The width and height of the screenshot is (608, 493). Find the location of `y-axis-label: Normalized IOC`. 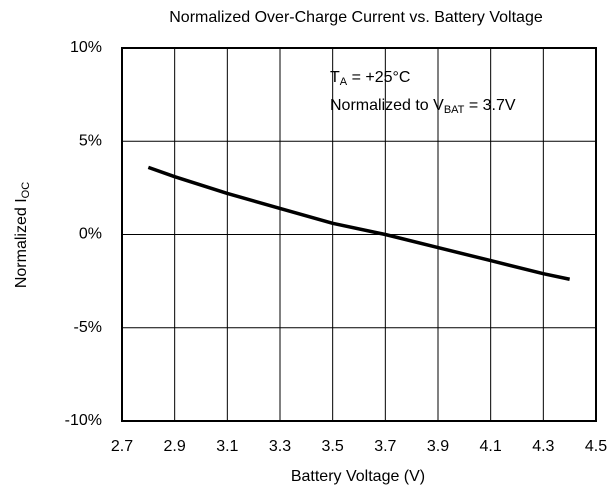

y-axis-label: Normalized IOC is located at coordinates (22, 235).